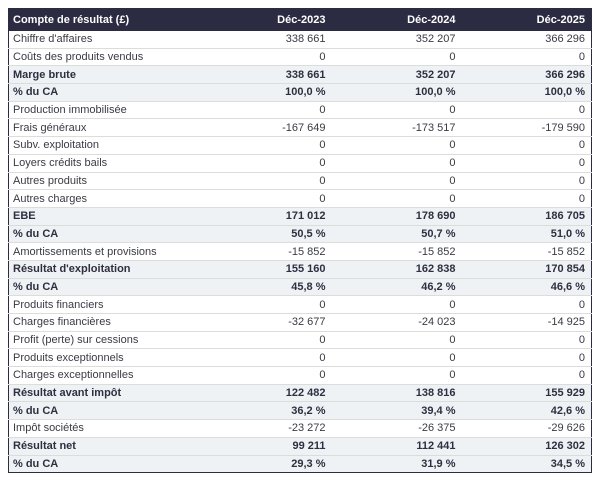 Image resolution: width=600 pixels, height=482 pixels. What do you see at coordinates (526, 128) in the screenshot?
I see `cell-value: -179 590` at bounding box center [526, 128].